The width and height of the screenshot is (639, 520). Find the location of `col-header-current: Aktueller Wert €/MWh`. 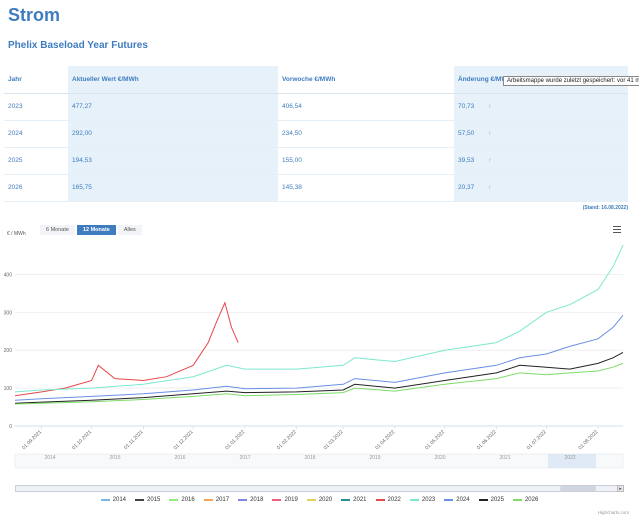

col-header-current: Aktueller Wert €/MWh is located at coordinates (173, 80).